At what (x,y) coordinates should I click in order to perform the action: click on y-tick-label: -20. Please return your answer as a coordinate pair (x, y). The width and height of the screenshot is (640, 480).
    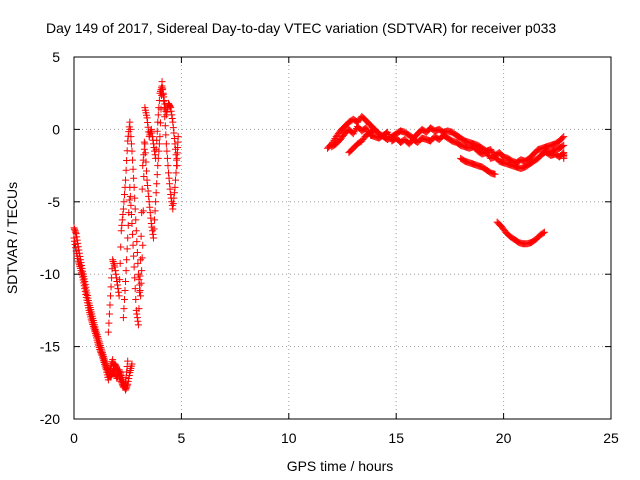
    Looking at the image, I should click on (50, 419).